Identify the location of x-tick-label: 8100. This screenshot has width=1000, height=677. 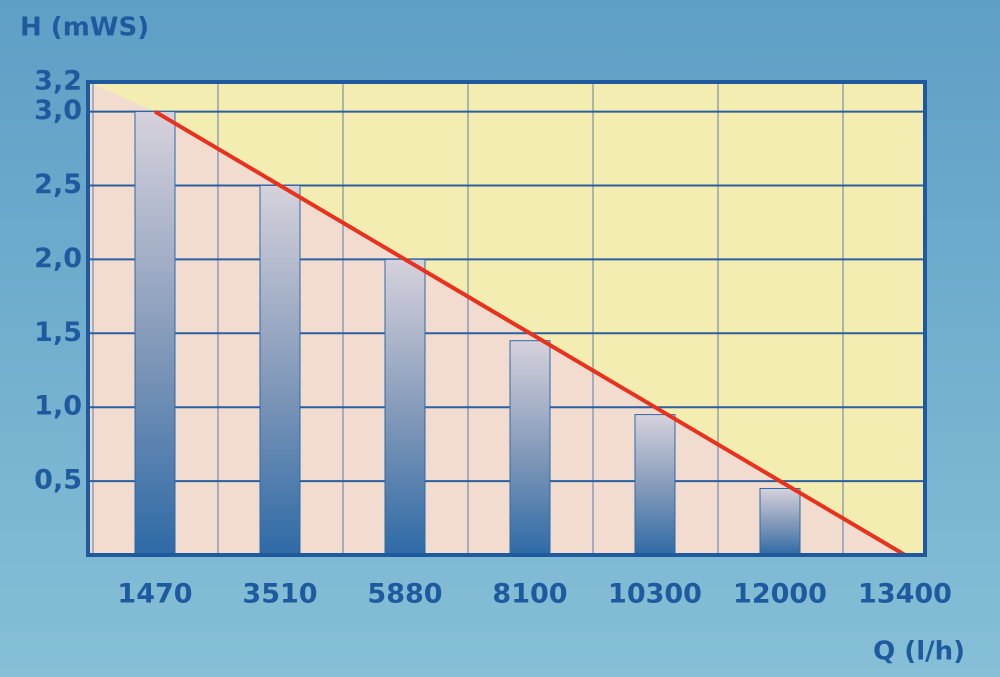
(529, 594).